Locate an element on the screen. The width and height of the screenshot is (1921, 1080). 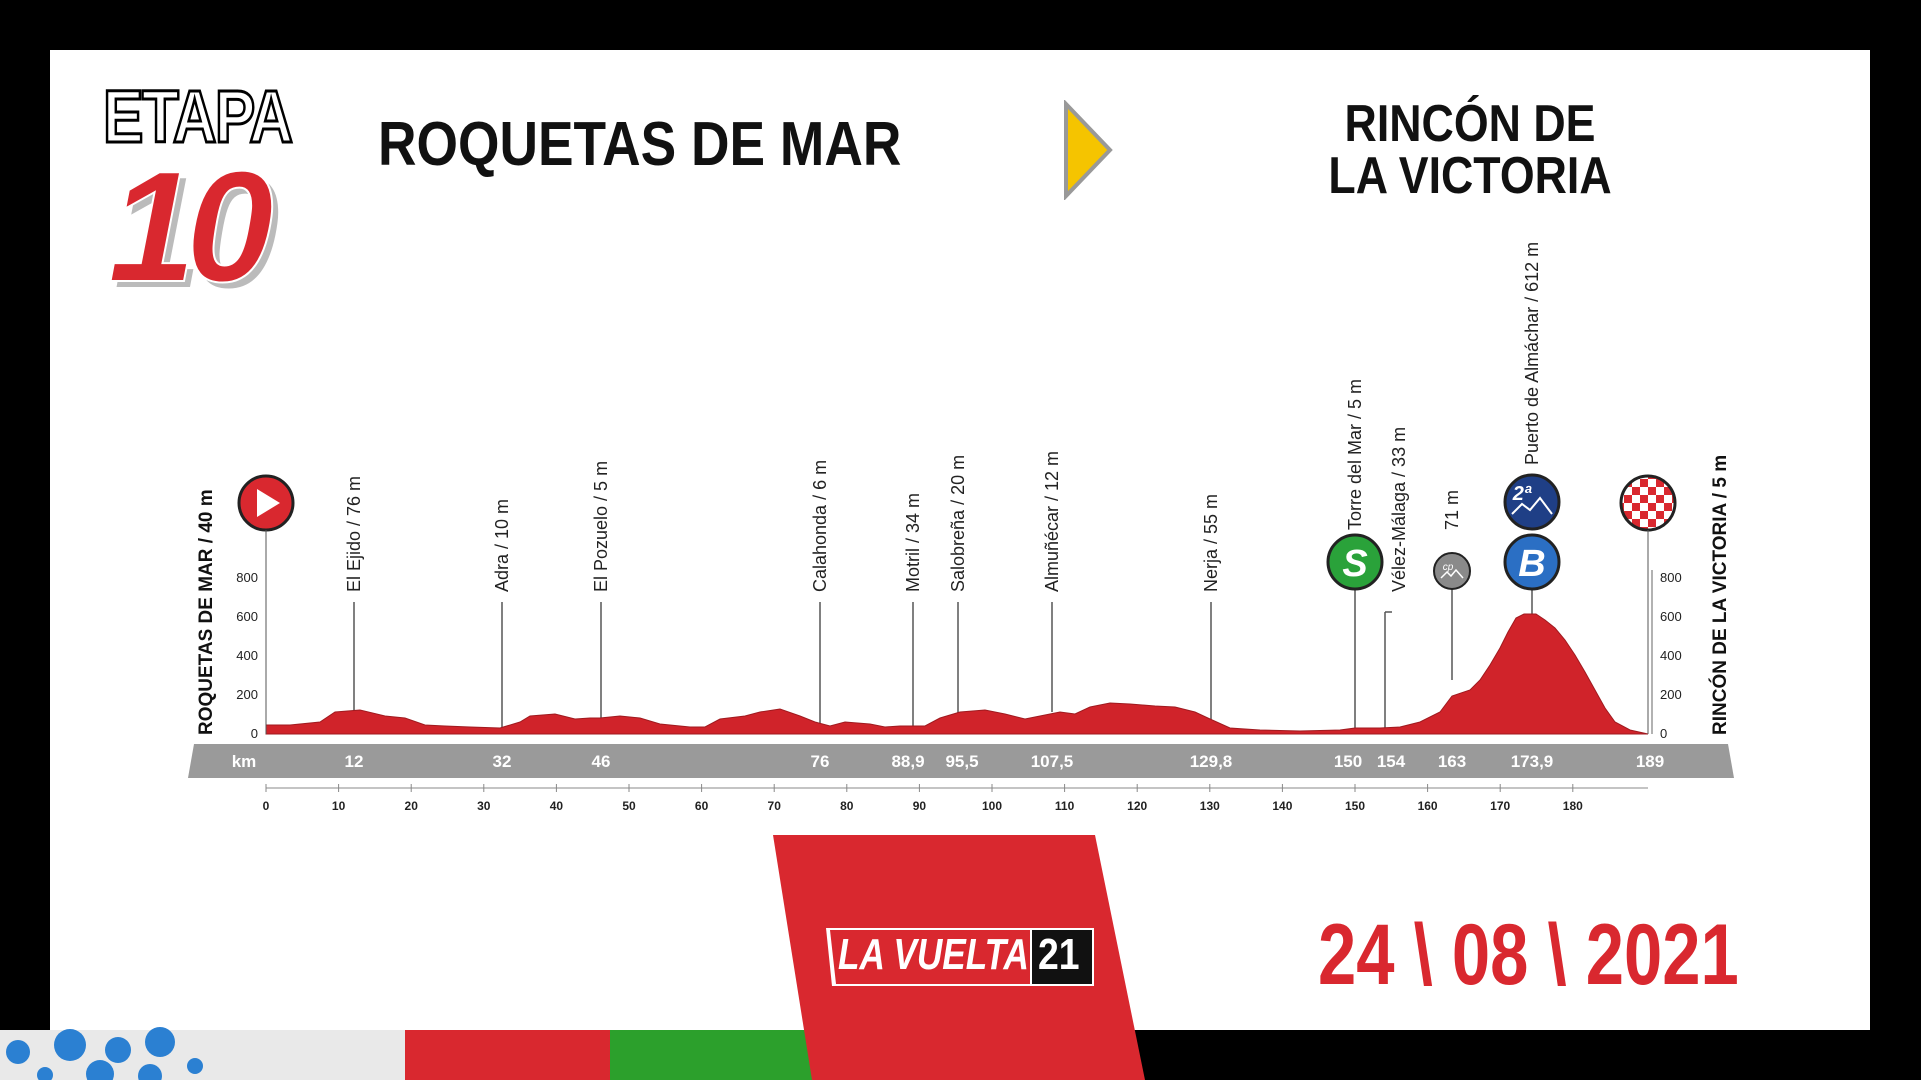
distance-tick-label: 150 is located at coordinates (1355, 806).